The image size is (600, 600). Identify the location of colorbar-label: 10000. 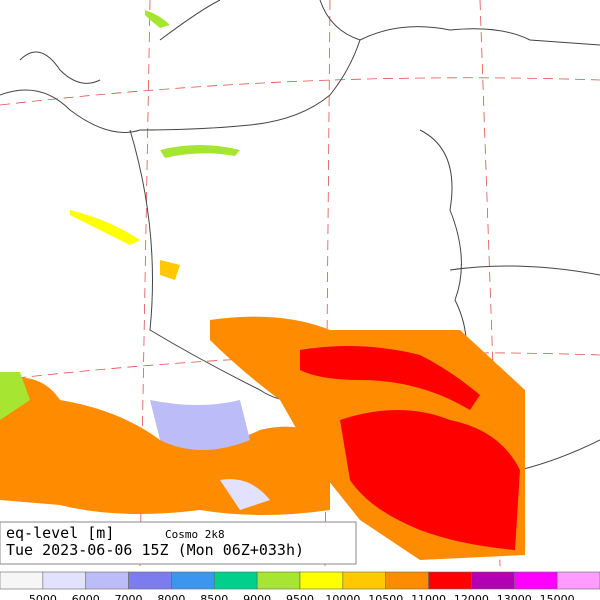
(342, 596).